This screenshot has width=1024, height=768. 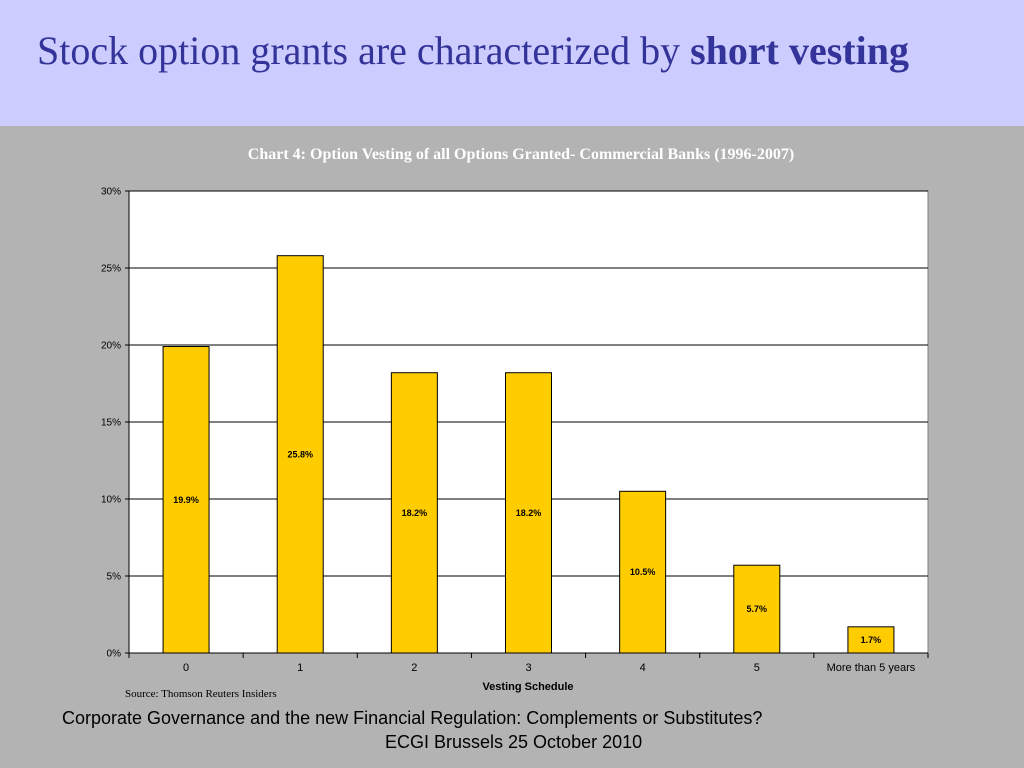 I want to click on footer-event: ECGI Brussels 25 October 2010, so click(x=514, y=742).